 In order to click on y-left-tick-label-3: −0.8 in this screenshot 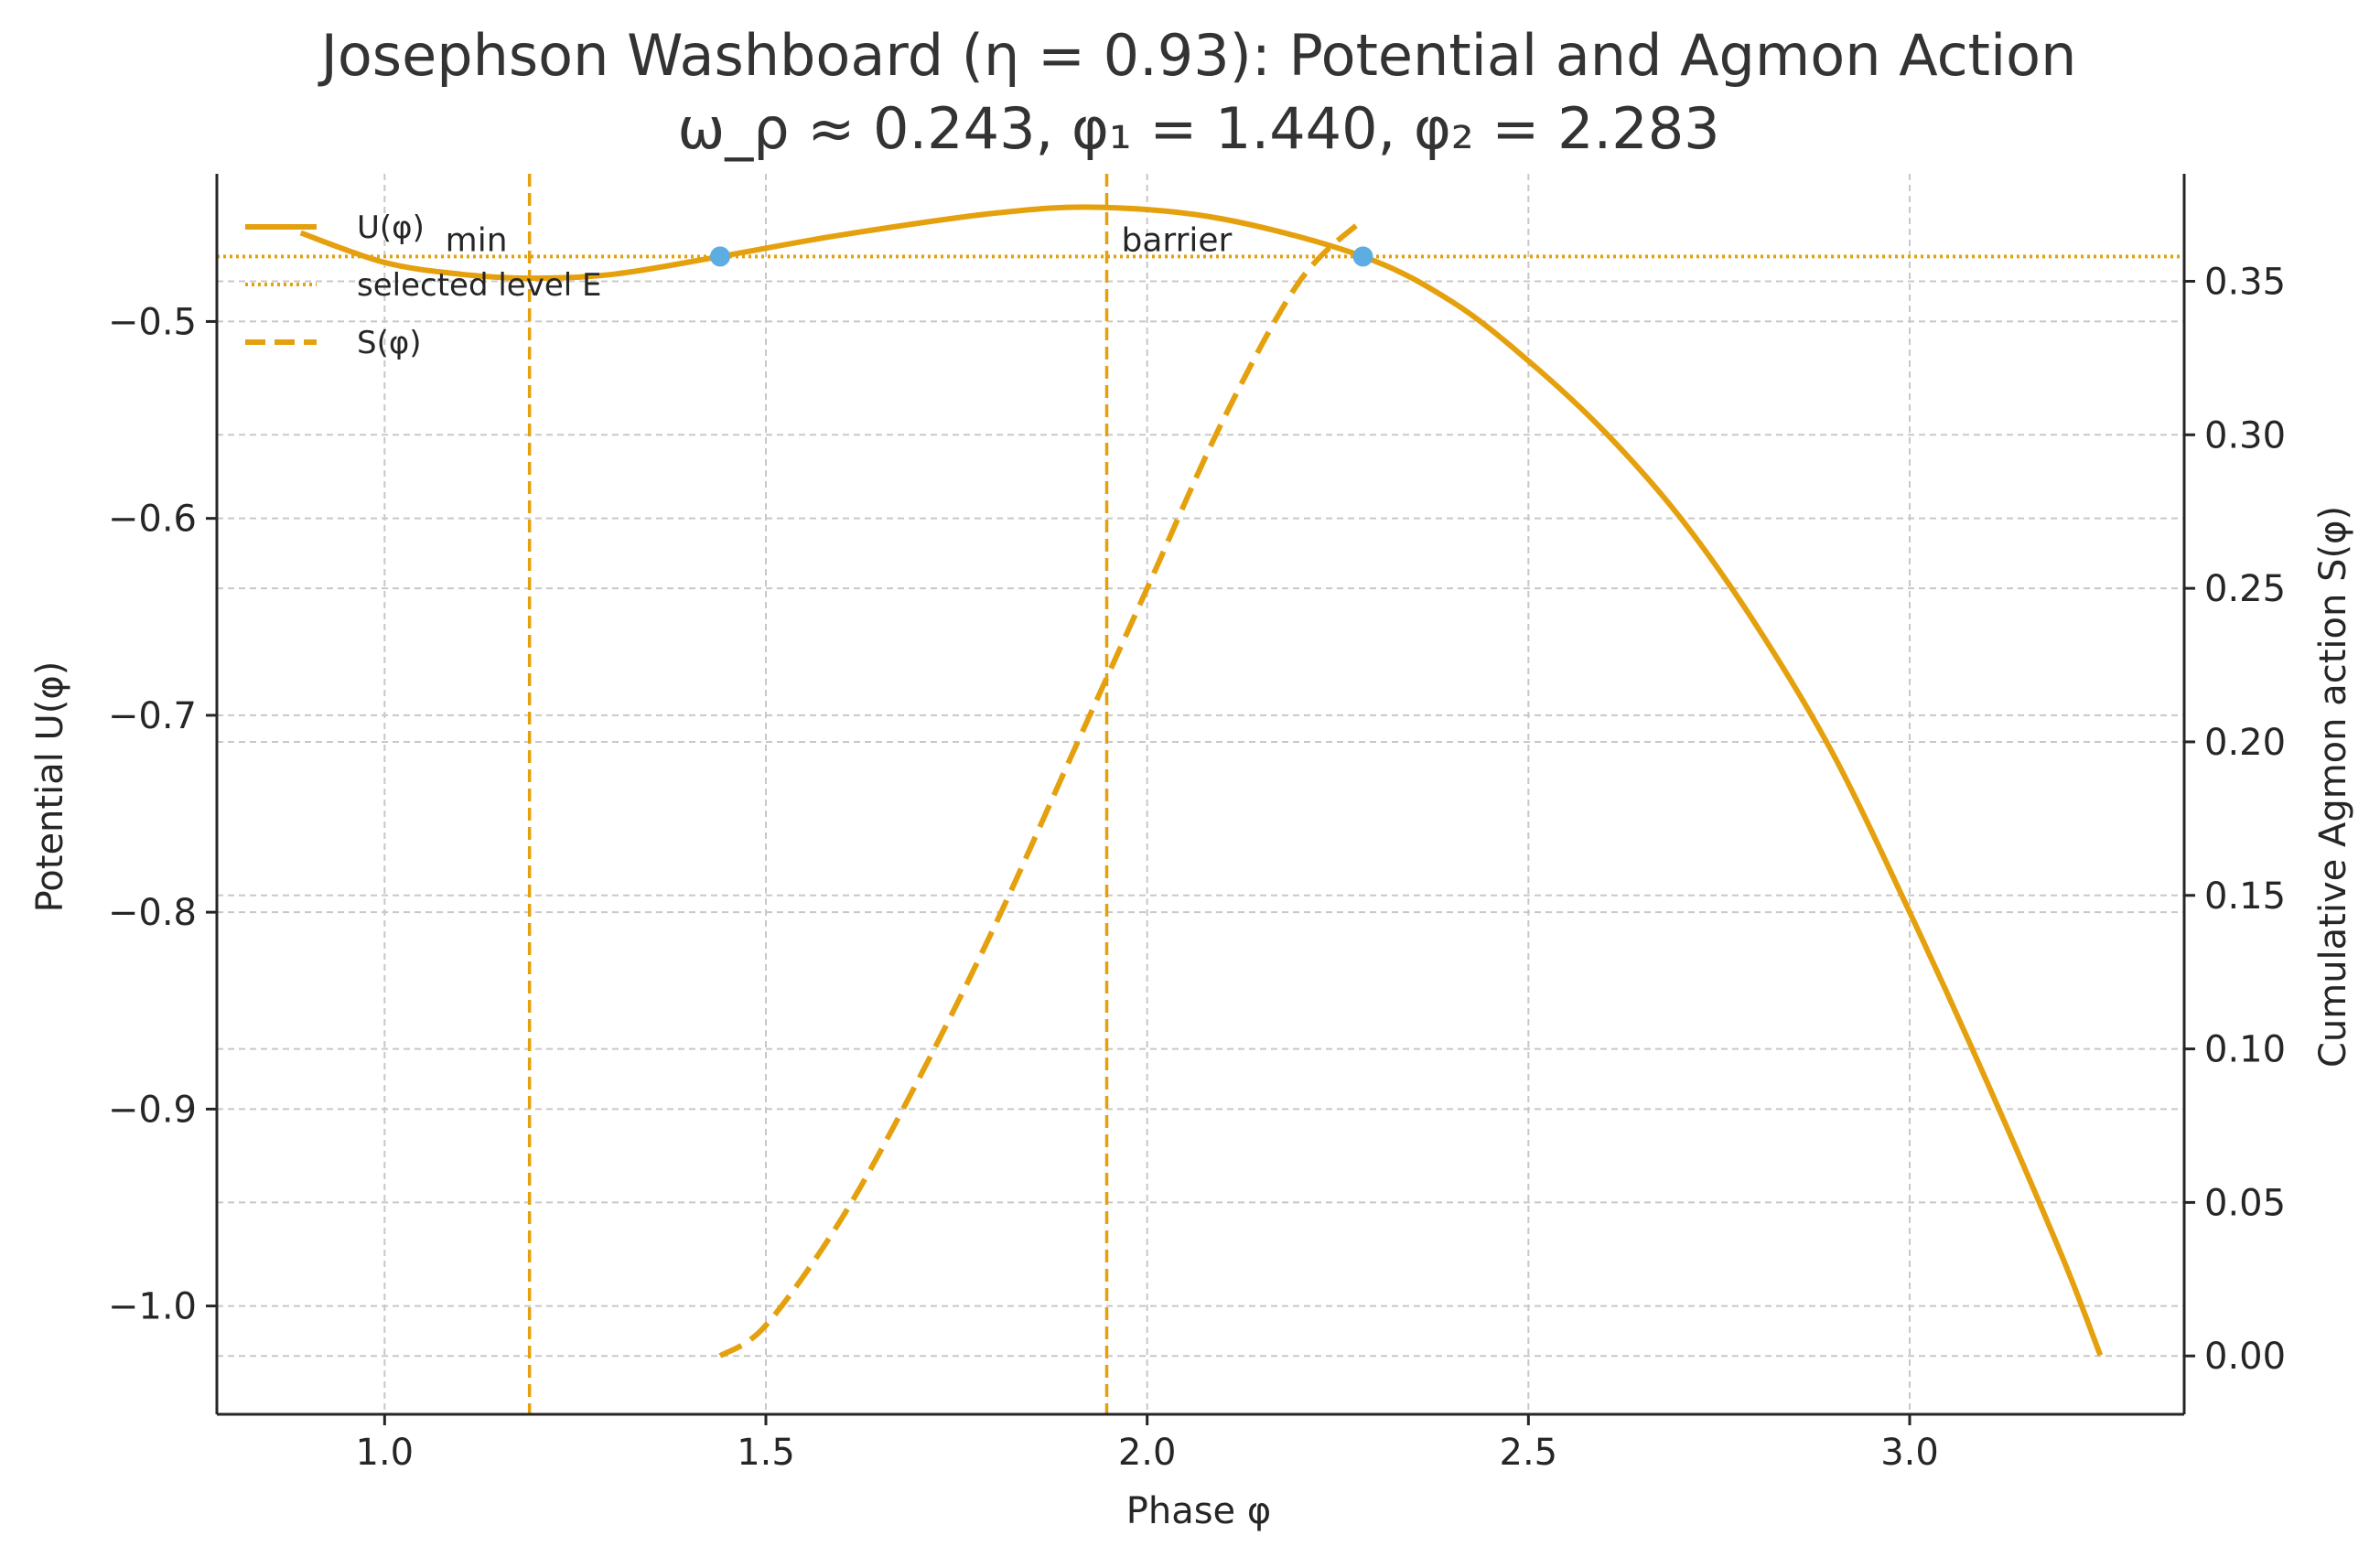, I will do `click(152, 913)`.